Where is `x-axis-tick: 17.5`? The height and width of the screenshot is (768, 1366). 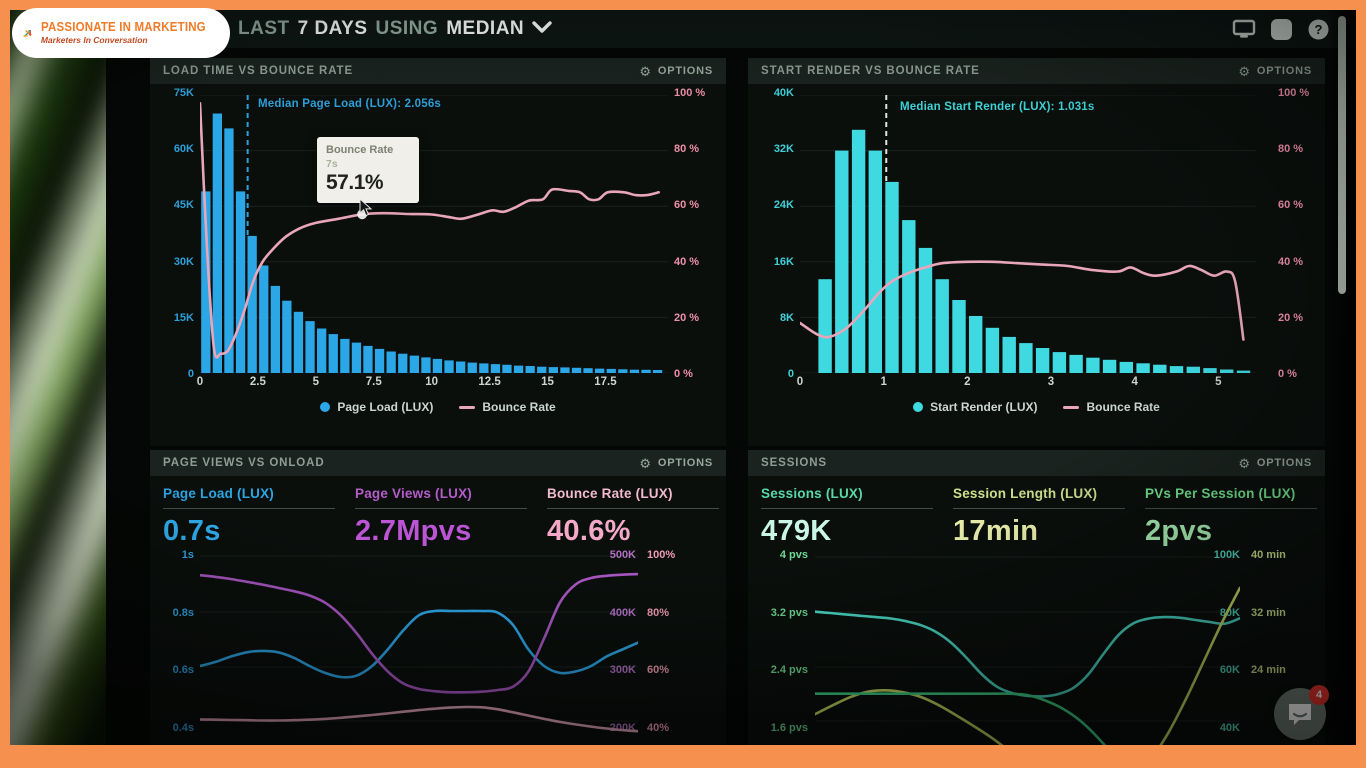 x-axis-tick: 17.5 is located at coordinates (605, 382).